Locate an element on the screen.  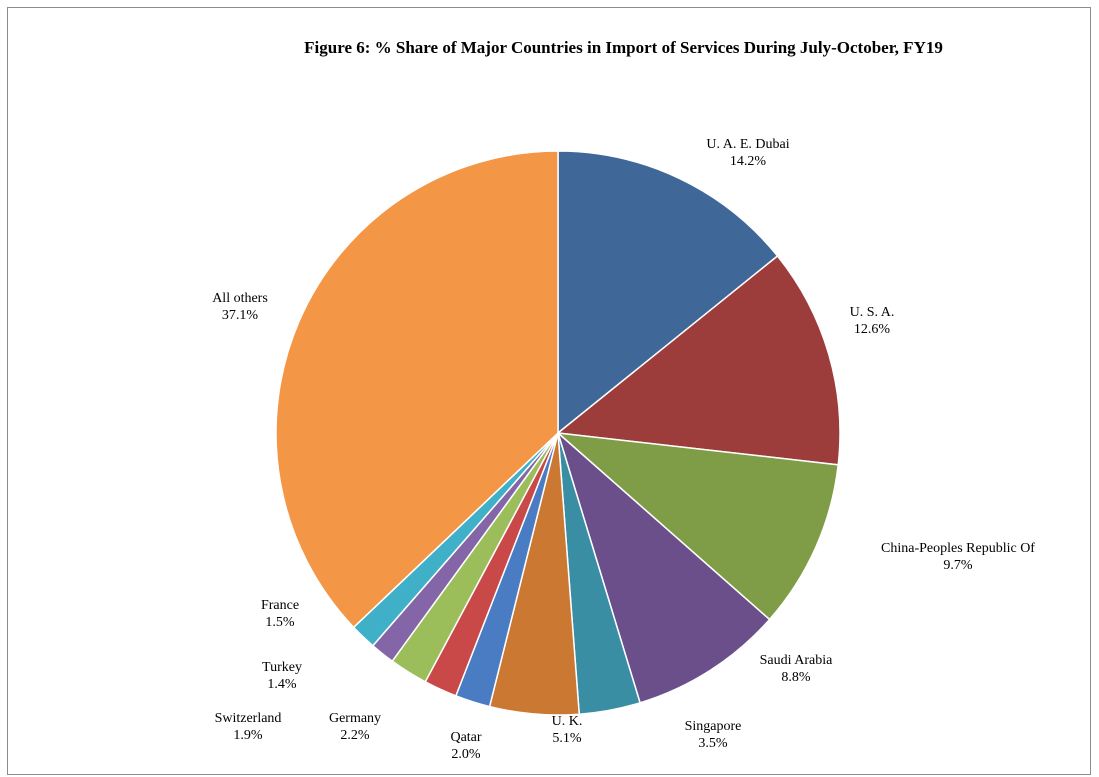
pie-slice-u-a-e-dubai is located at coordinates (668, 292).